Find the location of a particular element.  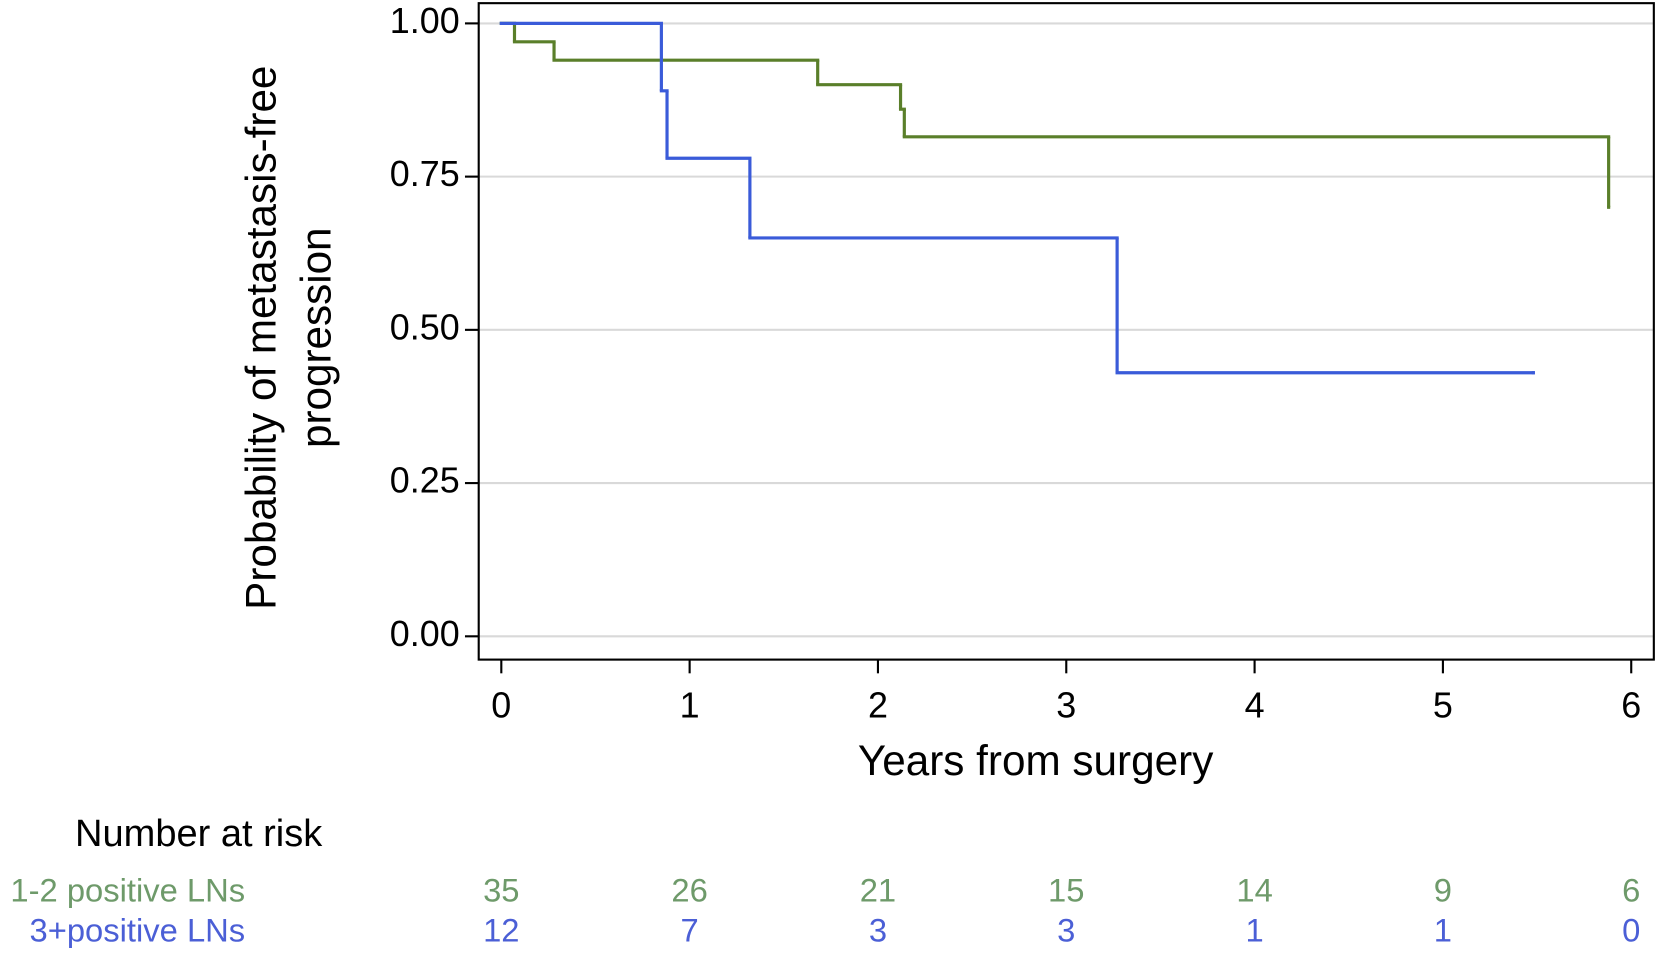

risk-count: 6 is located at coordinates (1631, 889).